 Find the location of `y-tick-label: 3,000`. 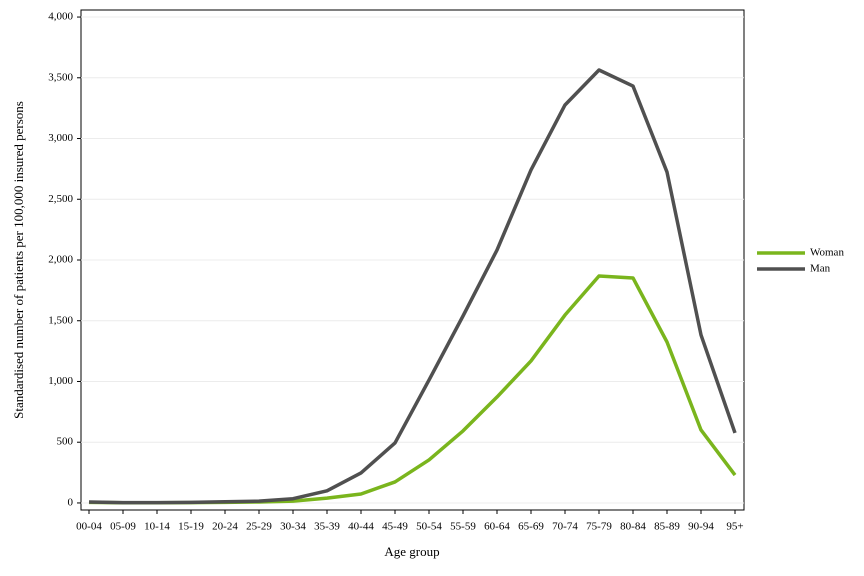

y-tick-label: 3,000 is located at coordinates (60, 138).